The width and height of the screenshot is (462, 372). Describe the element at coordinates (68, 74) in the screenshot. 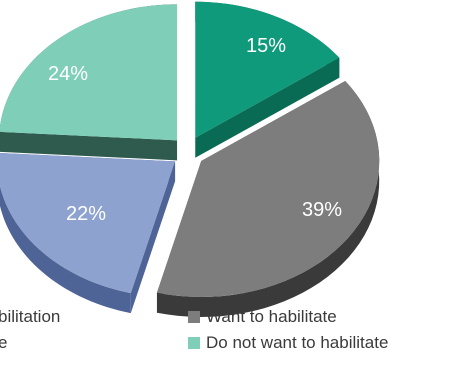

I see `pie-slice-label-3: 24%` at that location.